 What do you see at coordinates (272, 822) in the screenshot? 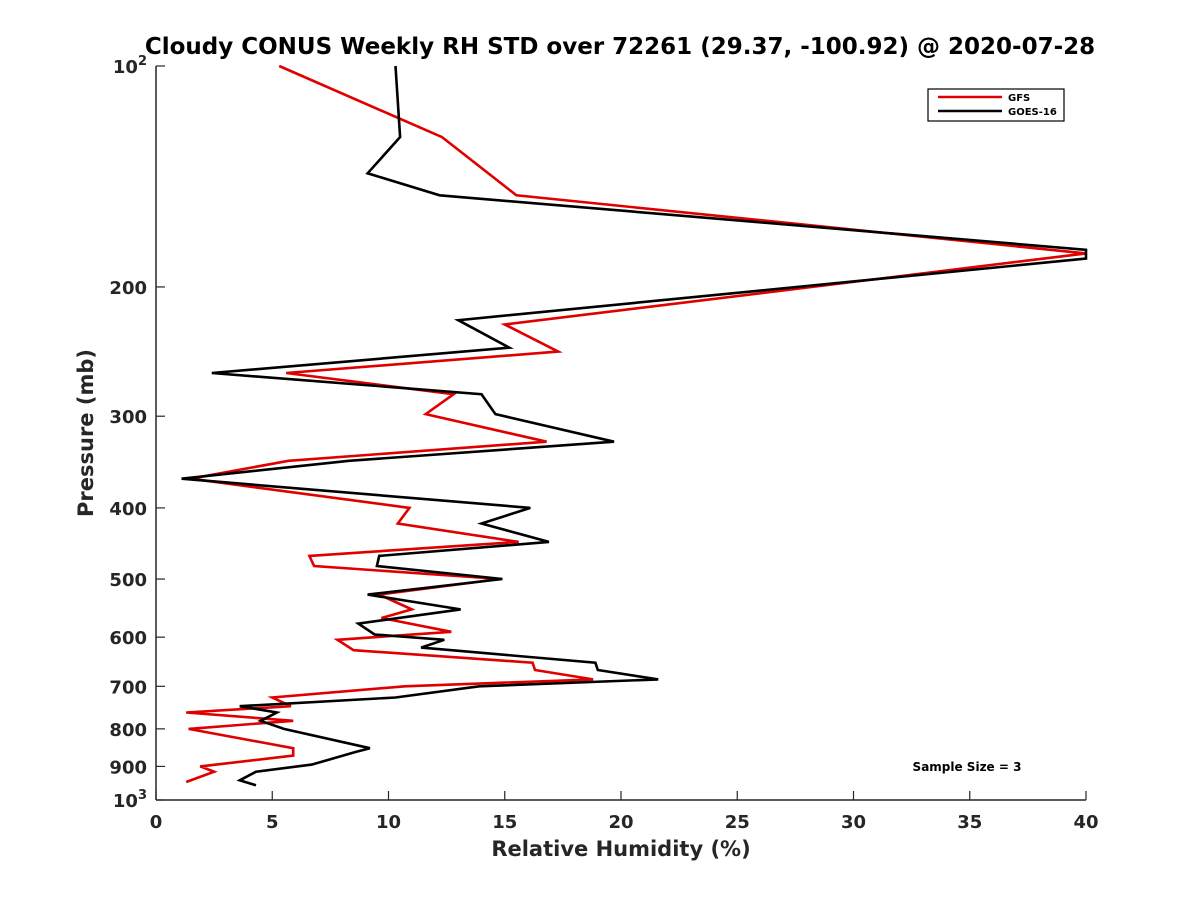
I see `x-tick-label: 5` at bounding box center [272, 822].